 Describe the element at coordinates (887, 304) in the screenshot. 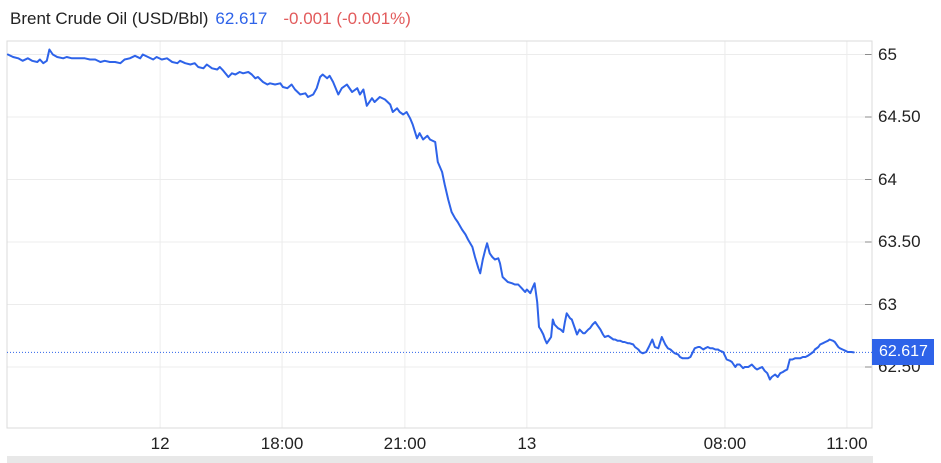

I see `y-axis-label: 63` at that location.